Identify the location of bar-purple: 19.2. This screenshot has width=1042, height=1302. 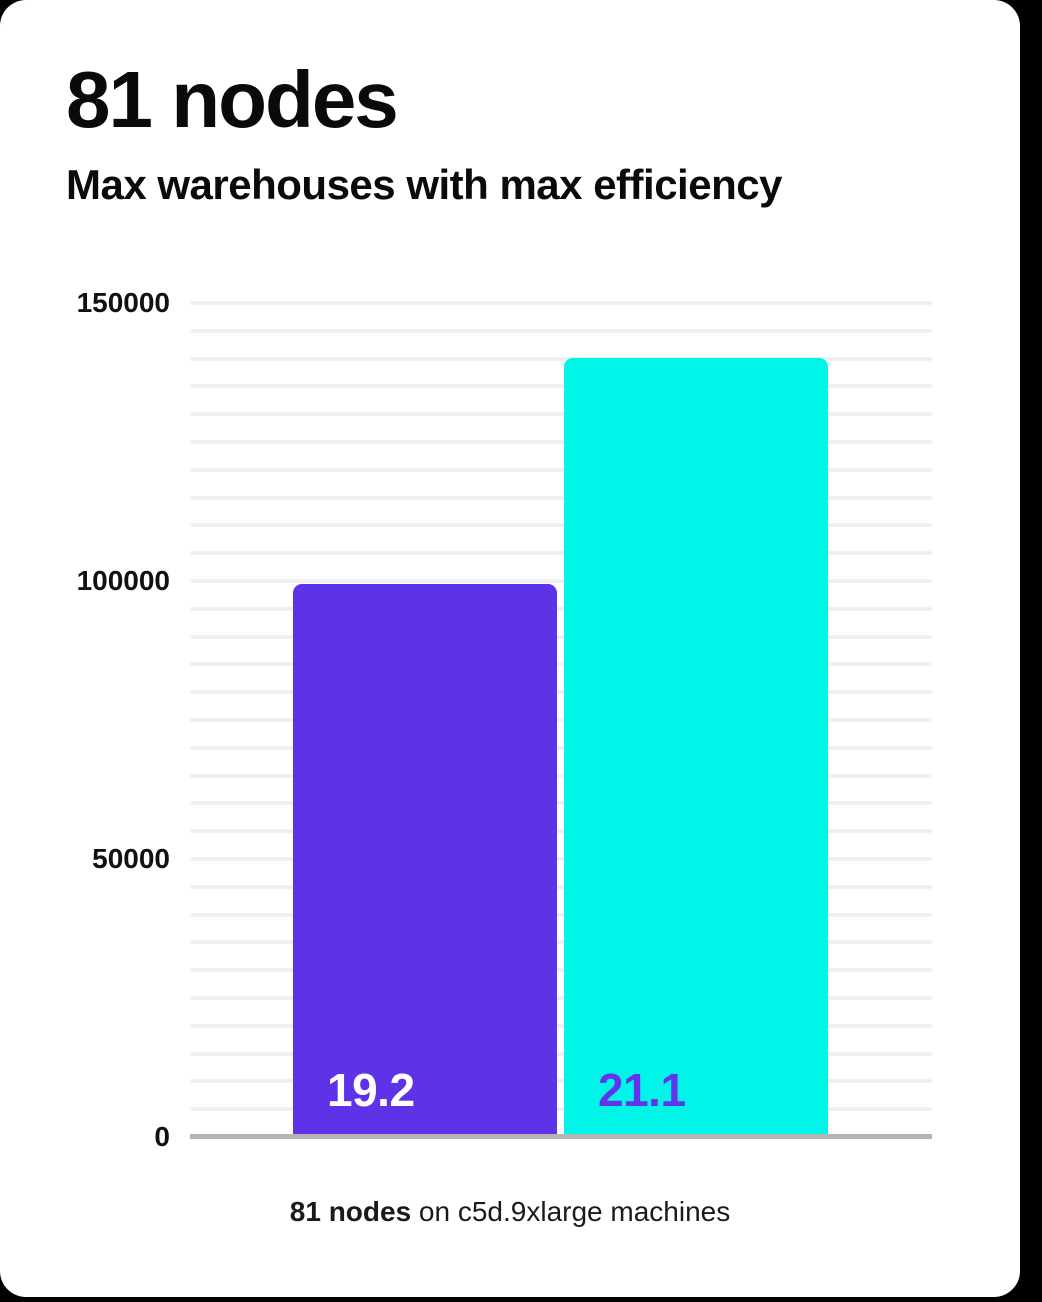
(425, 860).